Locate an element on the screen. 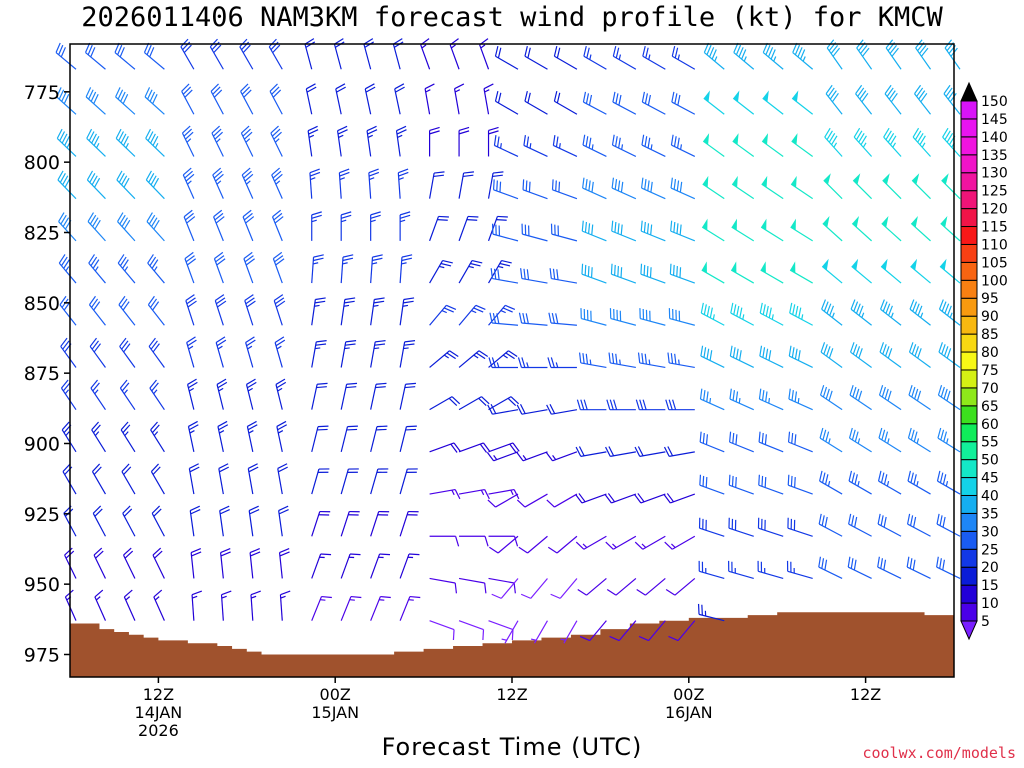  colorbar-label: 35 is located at coordinates (990, 514).